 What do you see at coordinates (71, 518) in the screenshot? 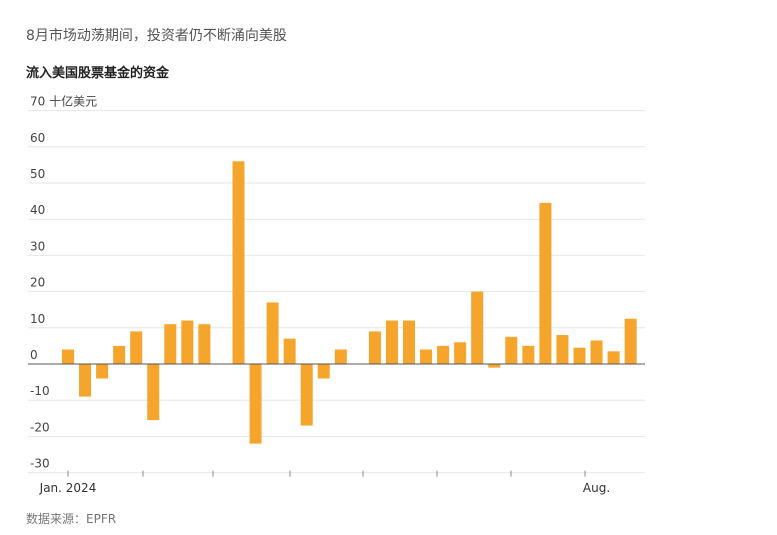
I see `source: 数据来源：EPFR` at bounding box center [71, 518].